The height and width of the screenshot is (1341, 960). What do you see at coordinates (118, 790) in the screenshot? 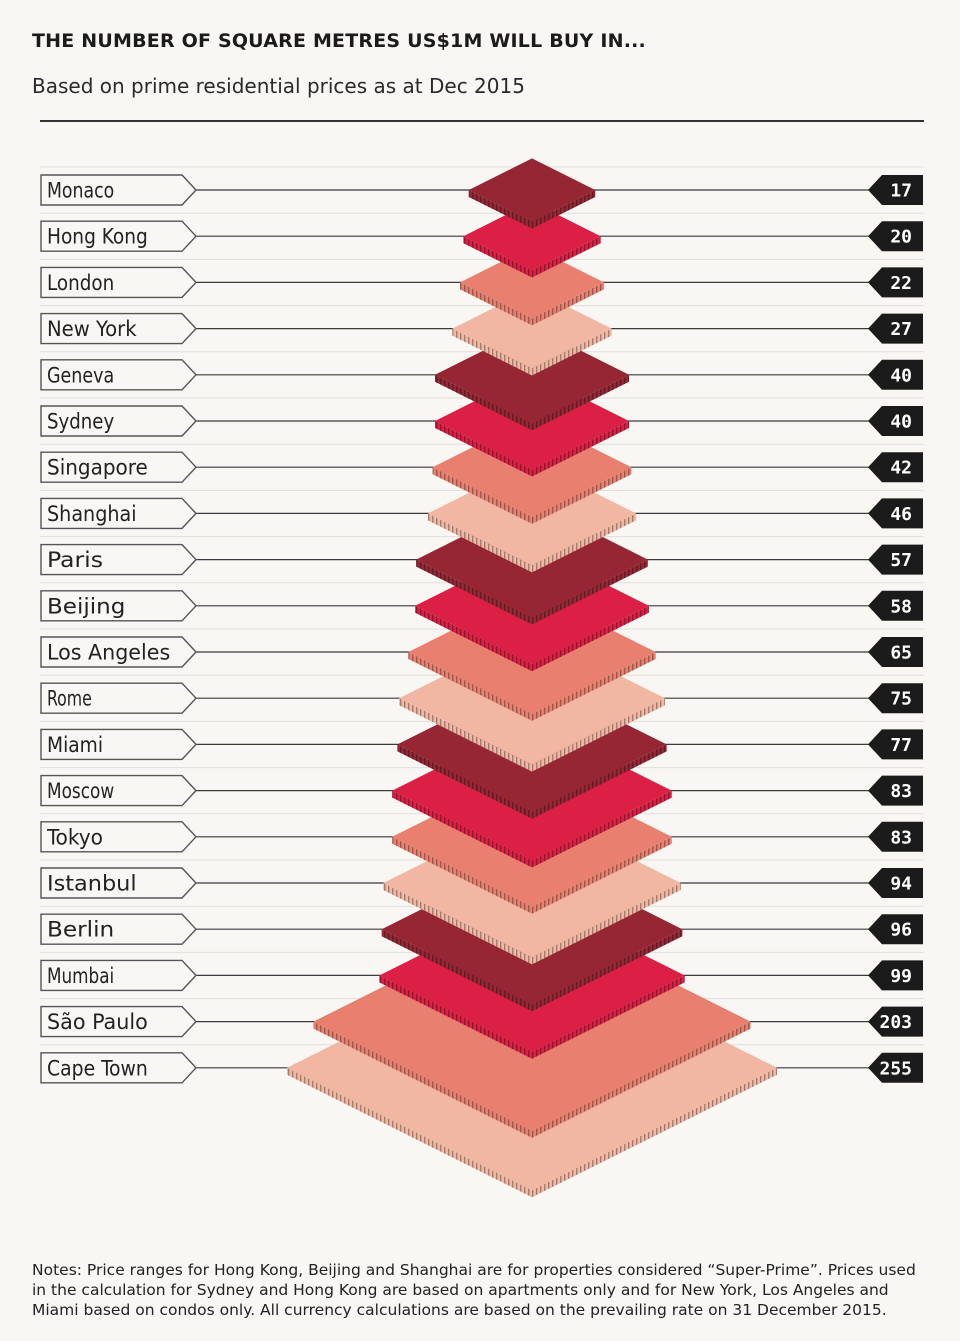
I see `label-moscow: Moscow` at bounding box center [118, 790].